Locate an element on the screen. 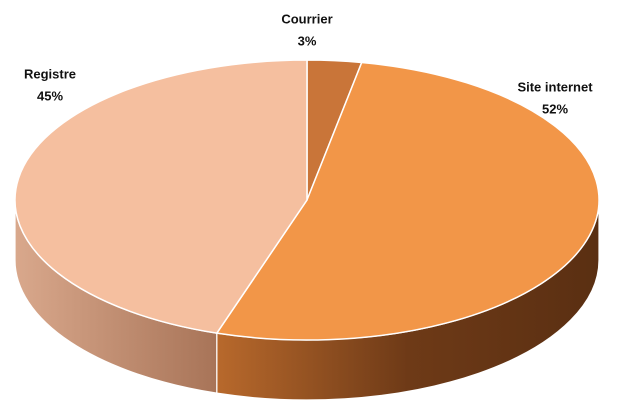 The height and width of the screenshot is (401, 633). category-label: Site internet is located at coordinates (555, 86).